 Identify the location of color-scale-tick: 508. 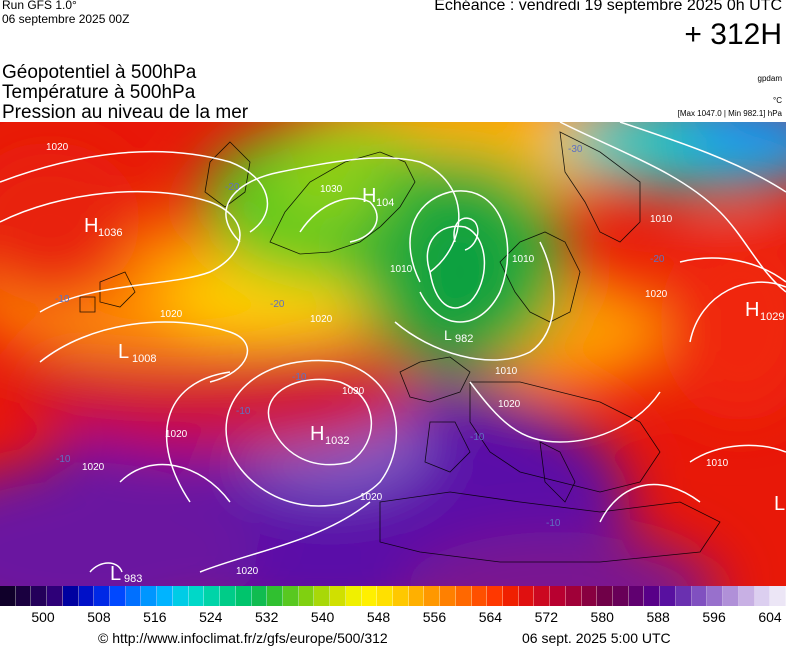
(99, 617).